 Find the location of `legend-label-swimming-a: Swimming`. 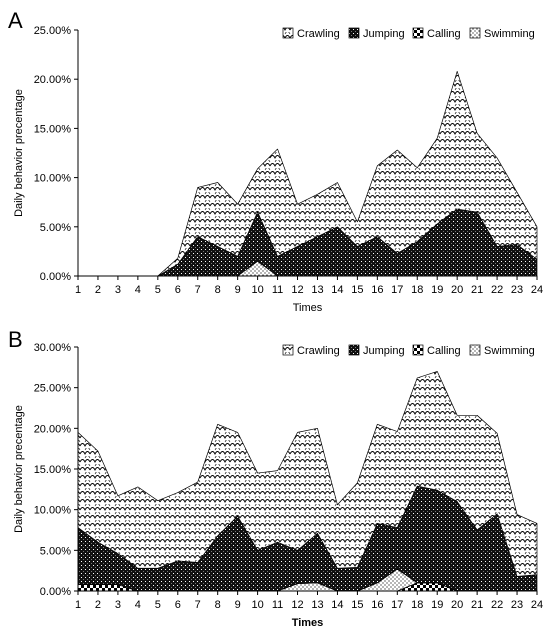

legend-label-swimming-a: Swimming is located at coordinates (509, 34).